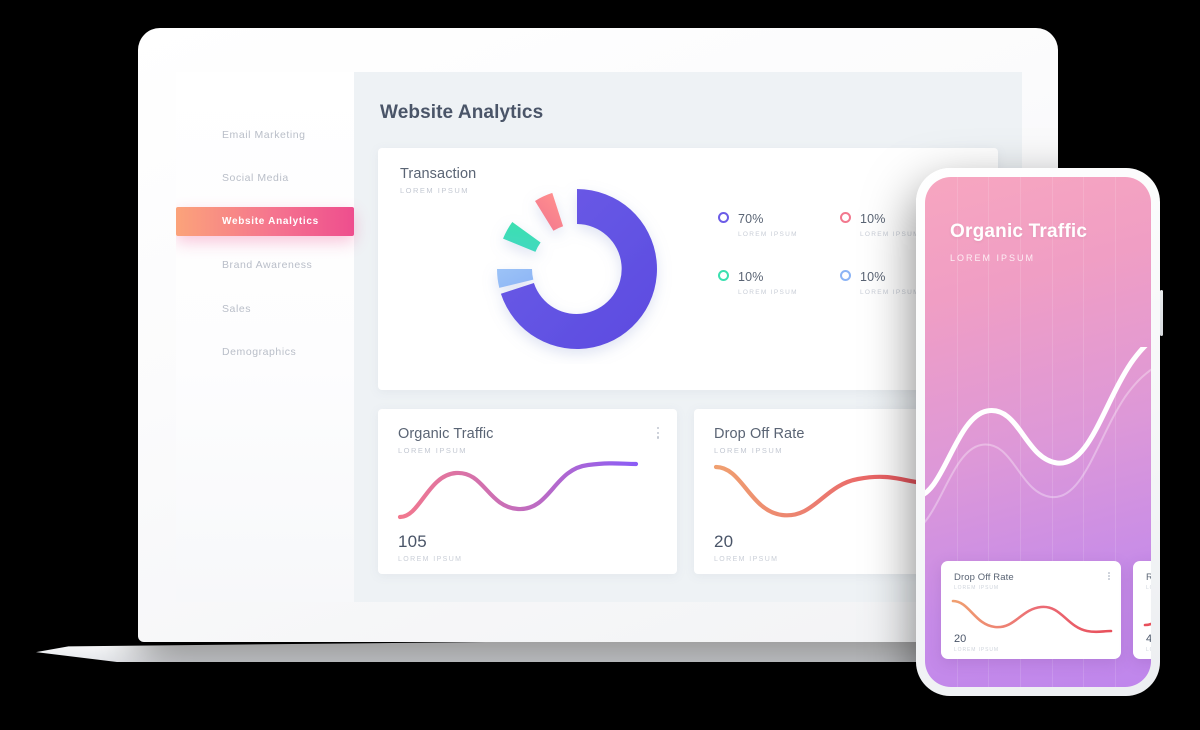  I want to click on sidebar-item-label: Sales, so click(237, 308).